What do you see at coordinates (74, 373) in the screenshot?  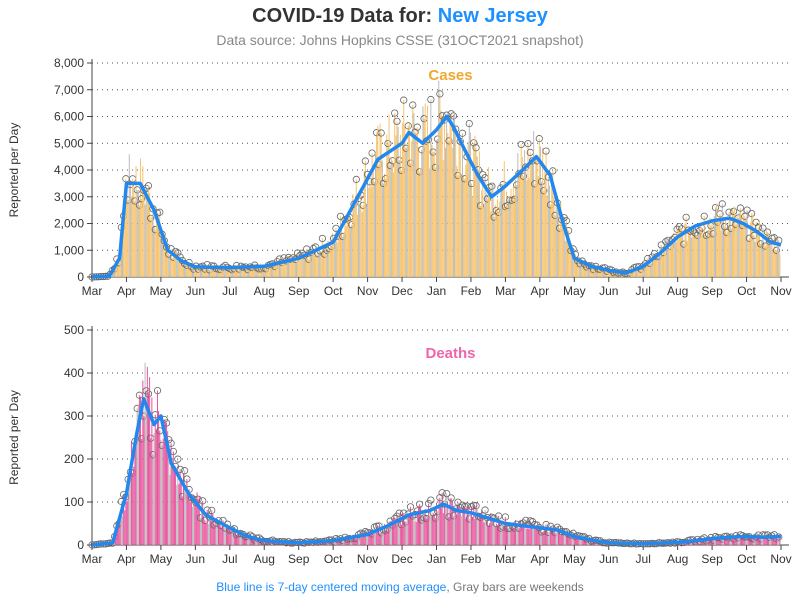 I see `y-tick-label: 400` at bounding box center [74, 373].